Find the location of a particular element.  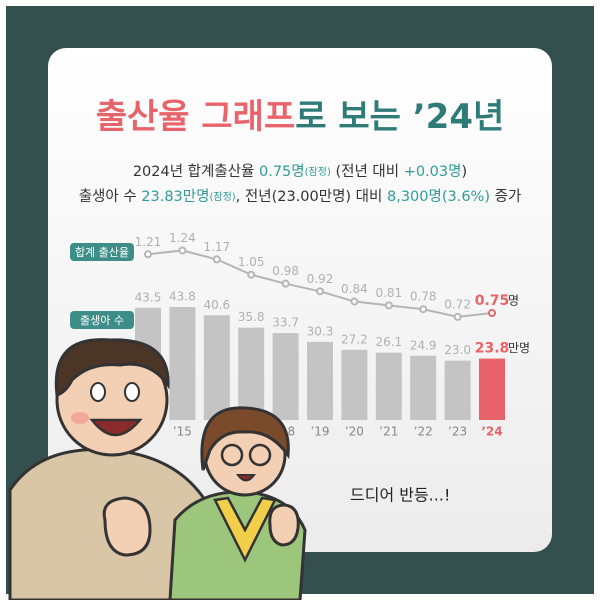

value-label: 23.0 is located at coordinates (457, 350).